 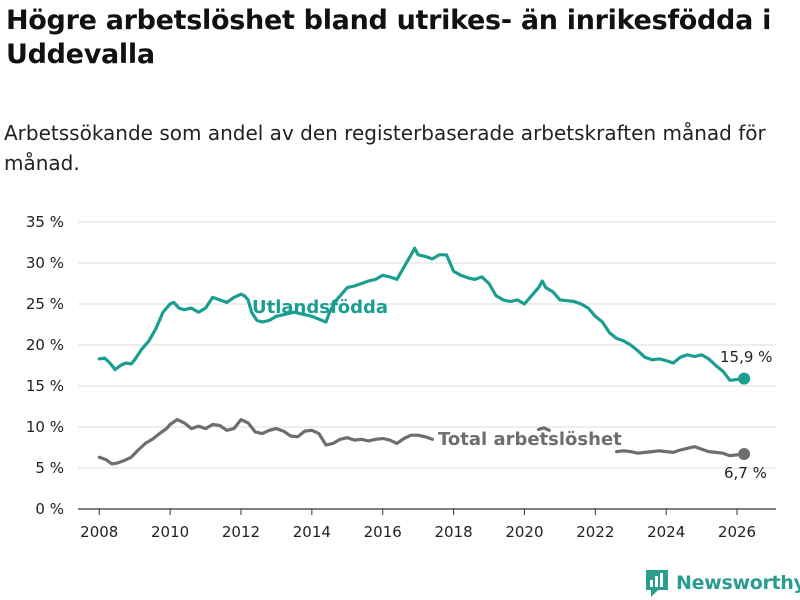 What do you see at coordinates (524, 532) in the screenshot?
I see `x-tick-label: 2020` at bounding box center [524, 532].